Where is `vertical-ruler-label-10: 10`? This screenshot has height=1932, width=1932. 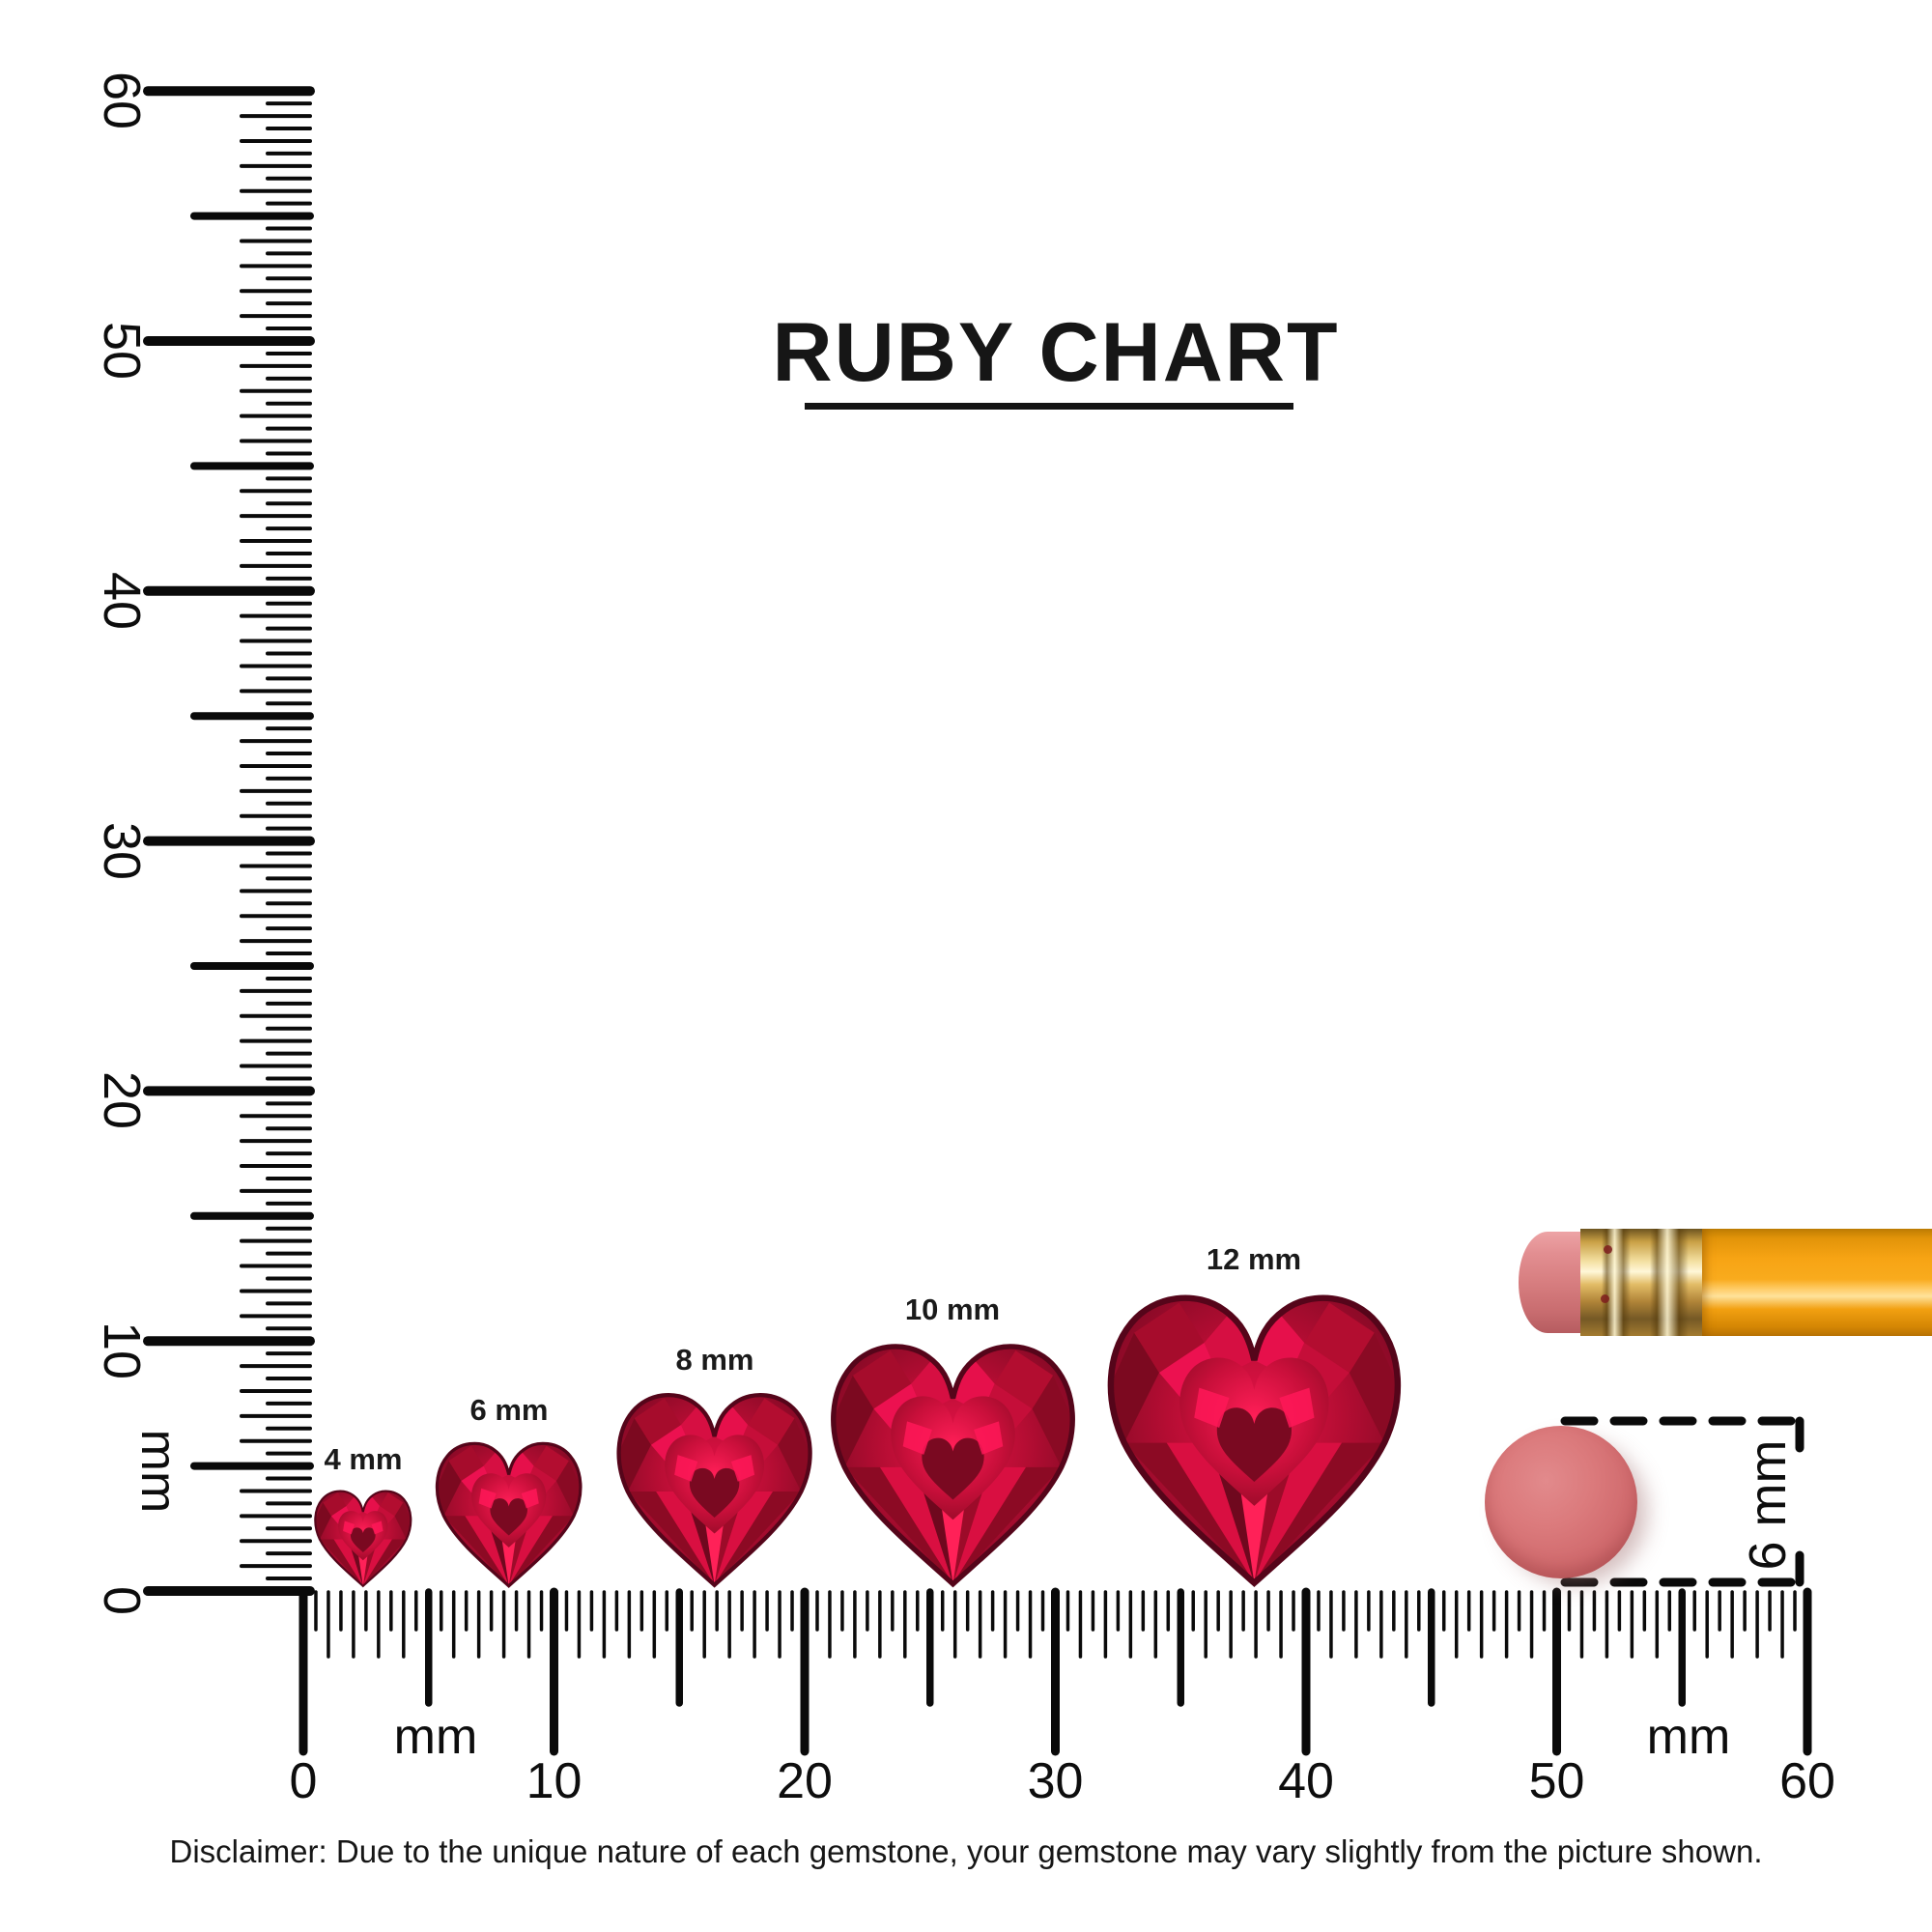
vertical-ruler-label-10: 10 is located at coordinates (122, 1350).